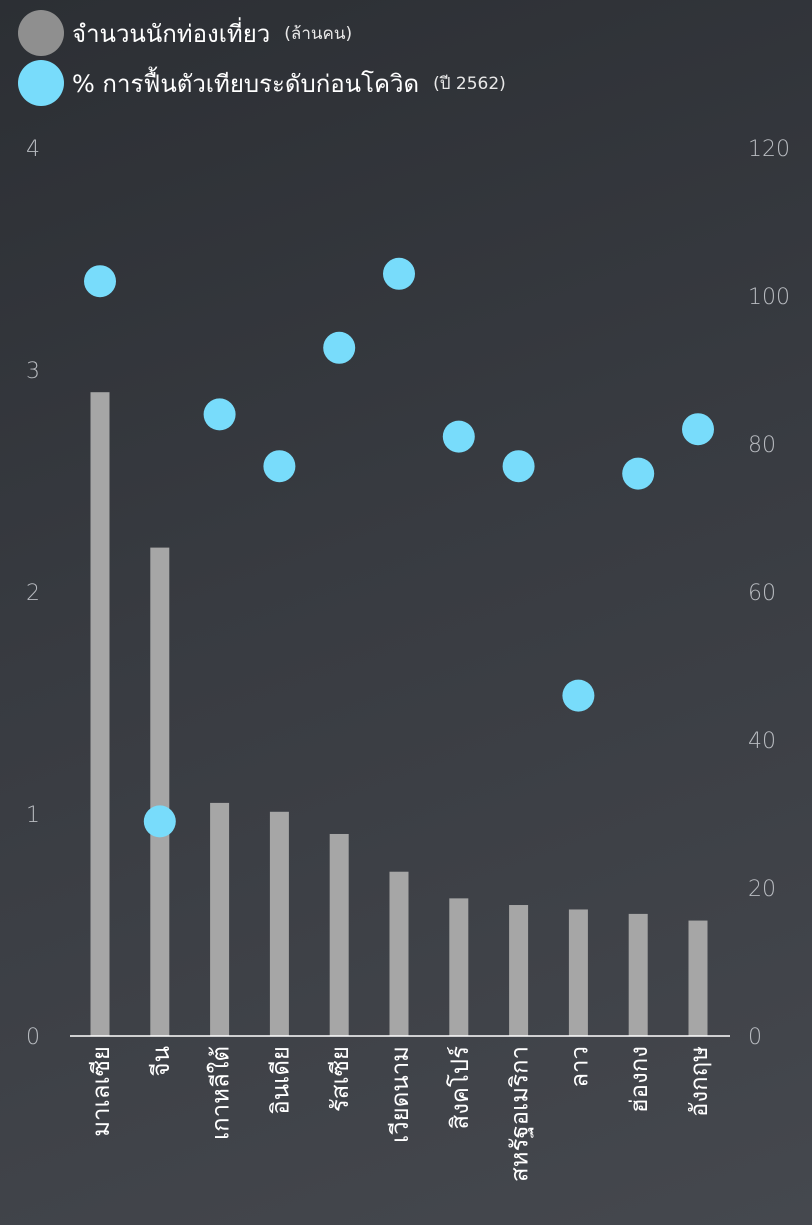 This screenshot has height=1225, width=812. I want to click on legend-item-visitors: จำนวนนักท่องเที่ยว (ล้านคน), so click(262, 33).